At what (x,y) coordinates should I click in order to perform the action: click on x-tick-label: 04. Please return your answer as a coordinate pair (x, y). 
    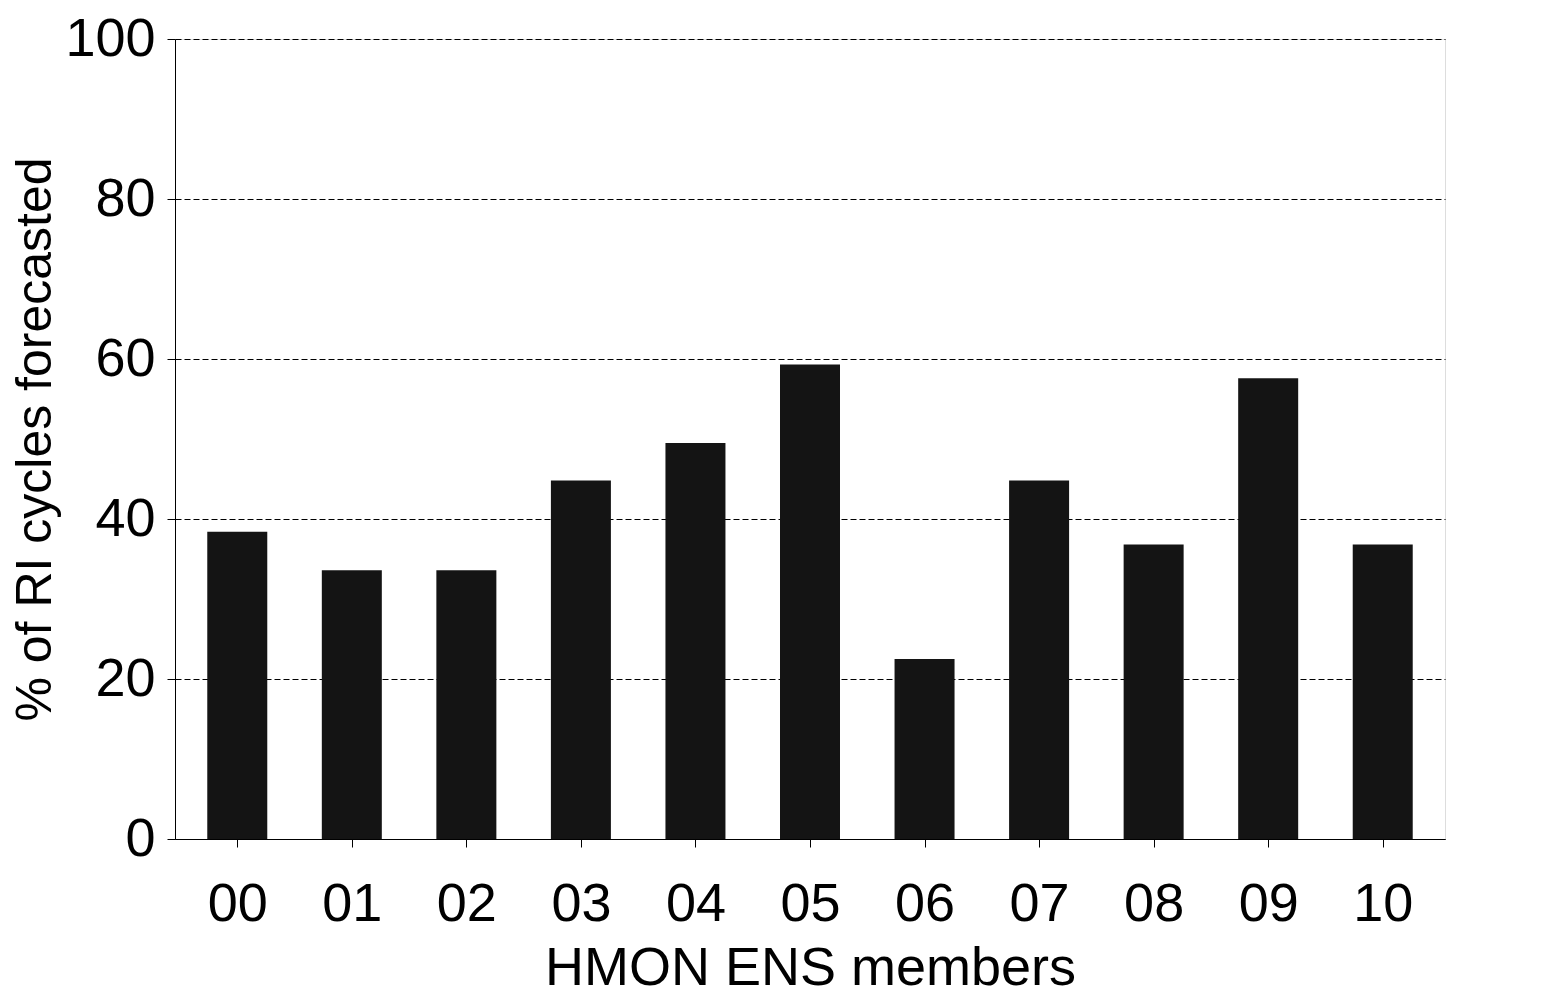
    Looking at the image, I should click on (695, 901).